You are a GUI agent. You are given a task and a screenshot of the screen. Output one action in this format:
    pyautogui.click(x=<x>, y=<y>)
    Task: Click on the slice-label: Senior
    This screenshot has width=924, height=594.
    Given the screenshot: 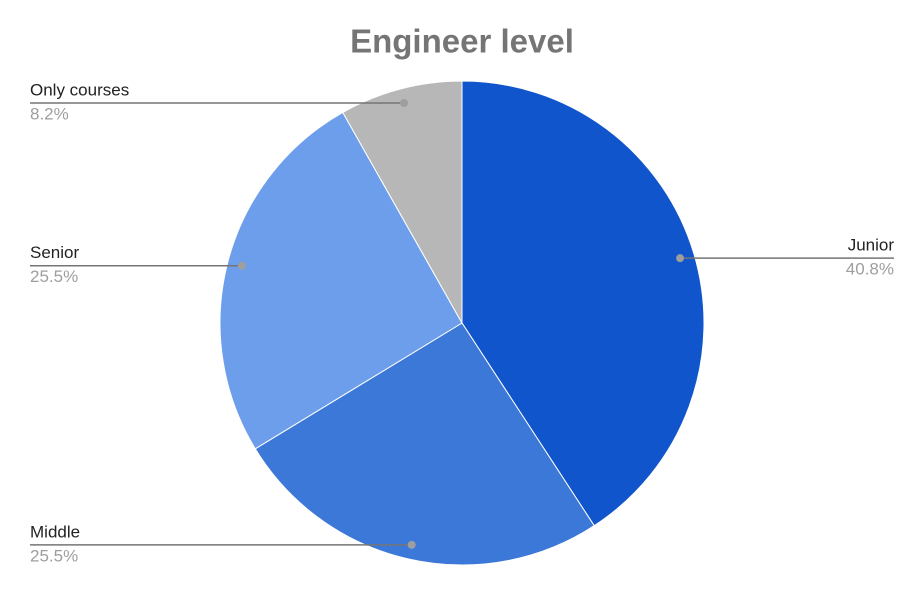 What is the action you would take?
    pyautogui.click(x=54, y=252)
    